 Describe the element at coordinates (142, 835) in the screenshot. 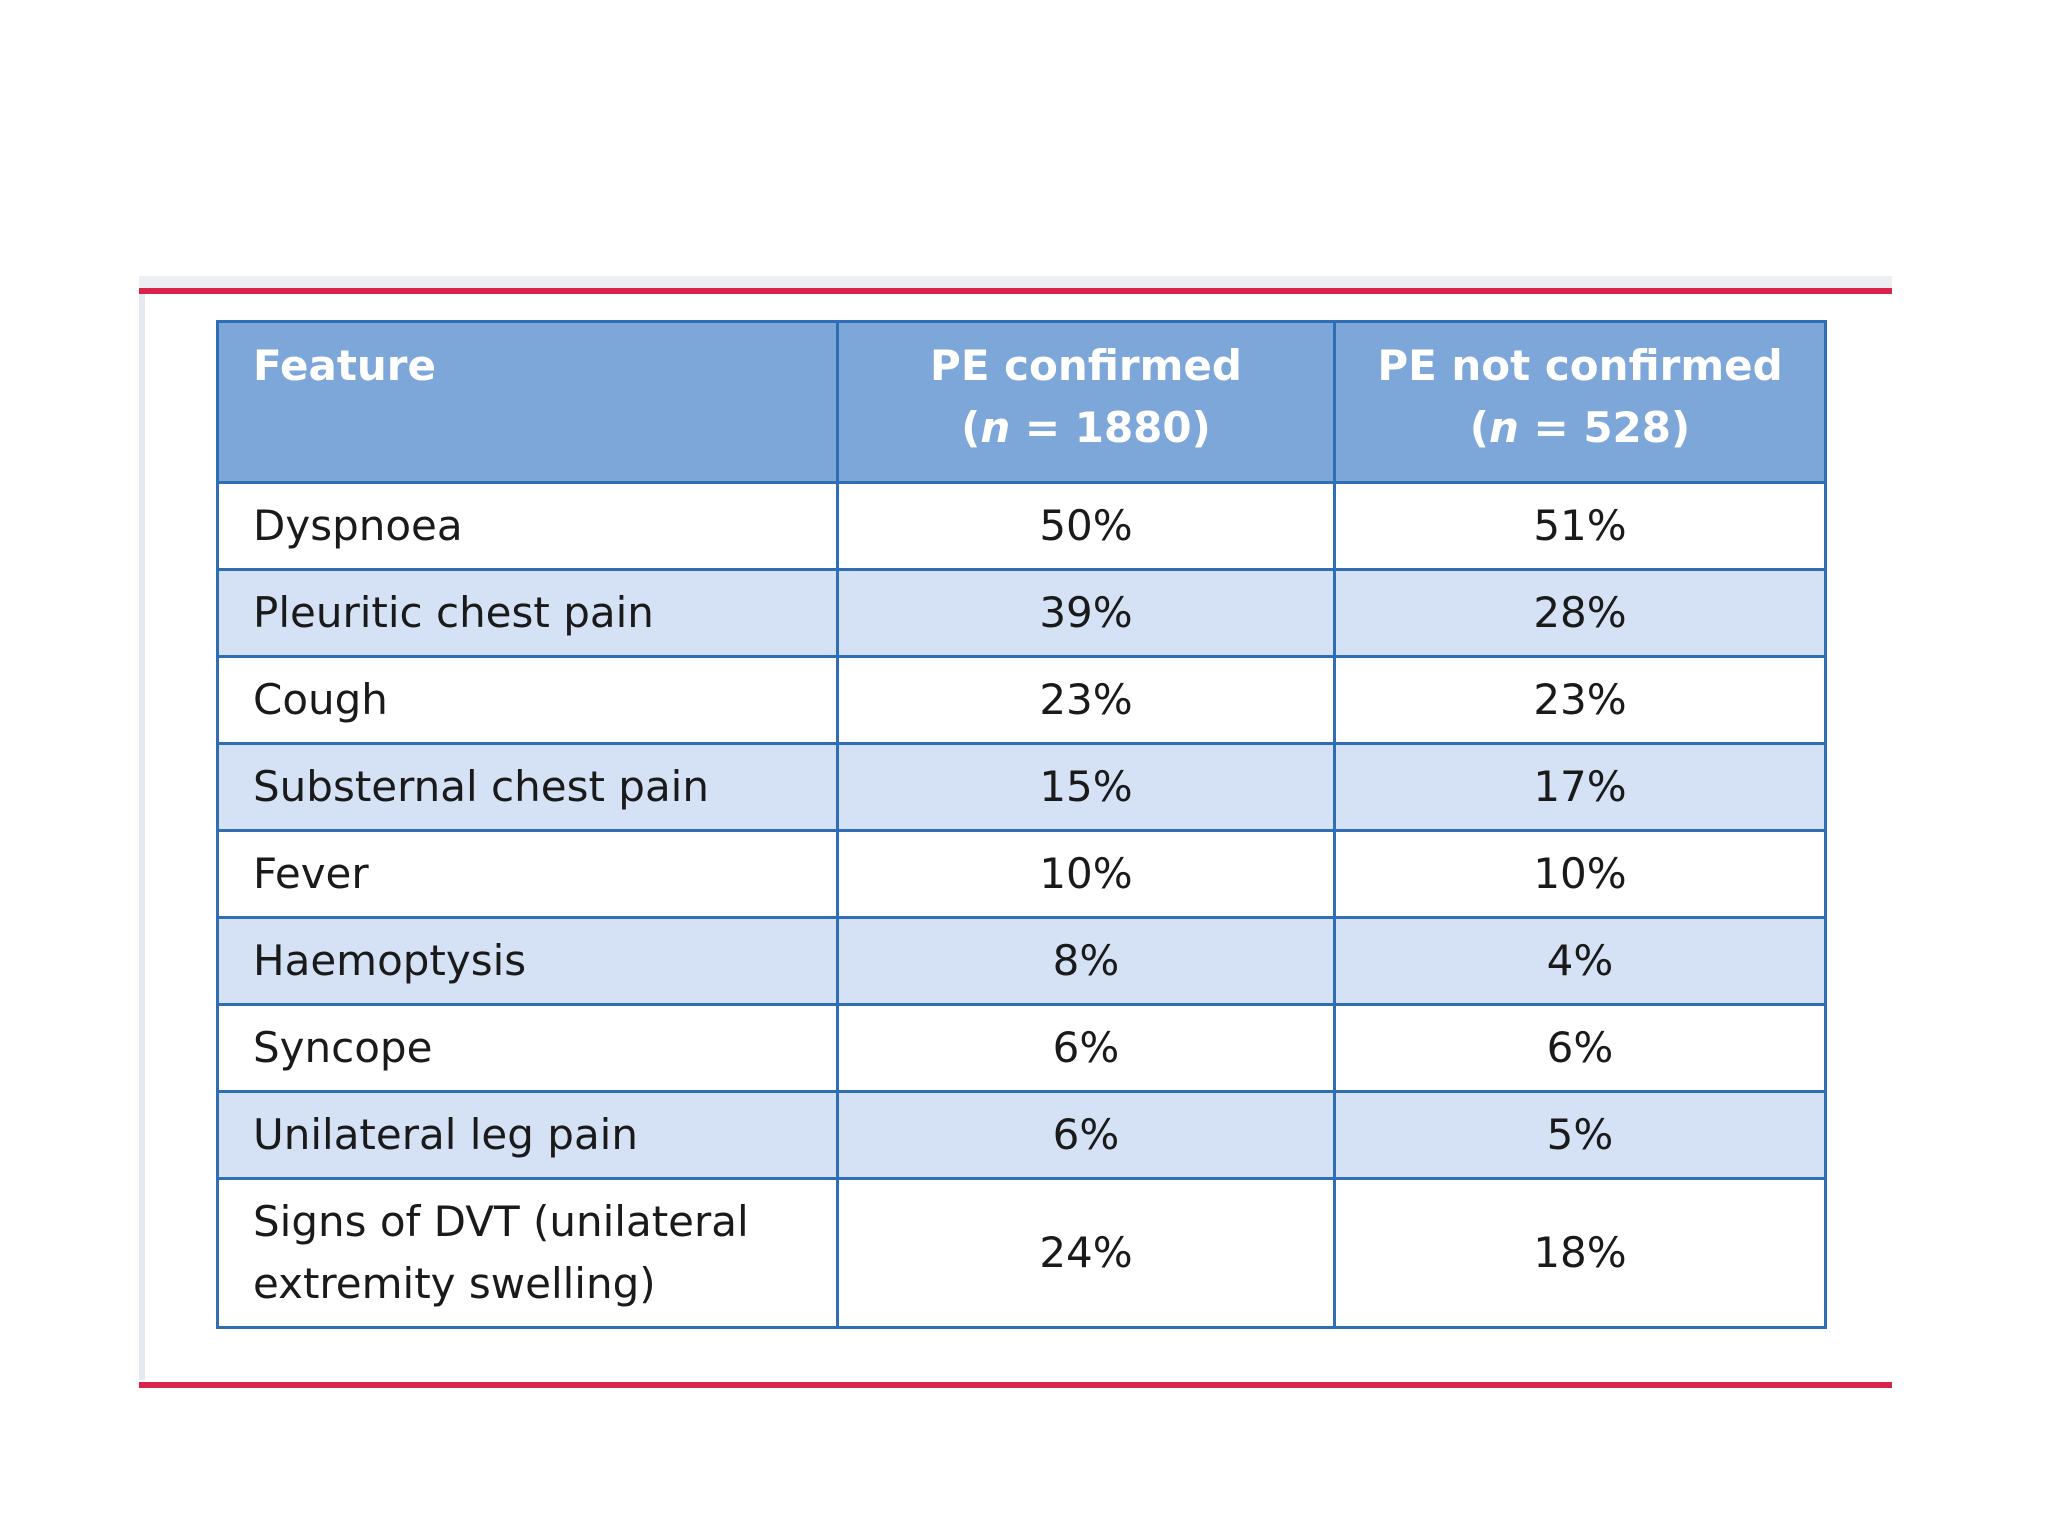

I see `panel-left-edge` at that location.